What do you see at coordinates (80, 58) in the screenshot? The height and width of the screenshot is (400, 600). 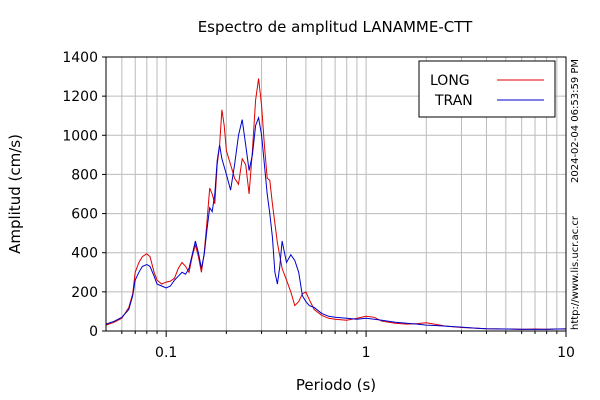 I see `y-tick-label: 1400` at bounding box center [80, 58].